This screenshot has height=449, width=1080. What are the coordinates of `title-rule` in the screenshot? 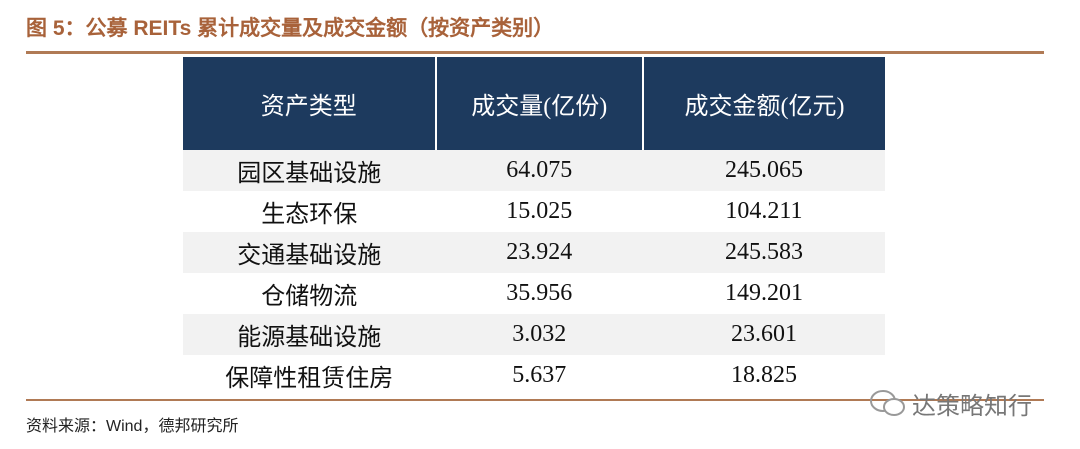 It's located at (535, 52).